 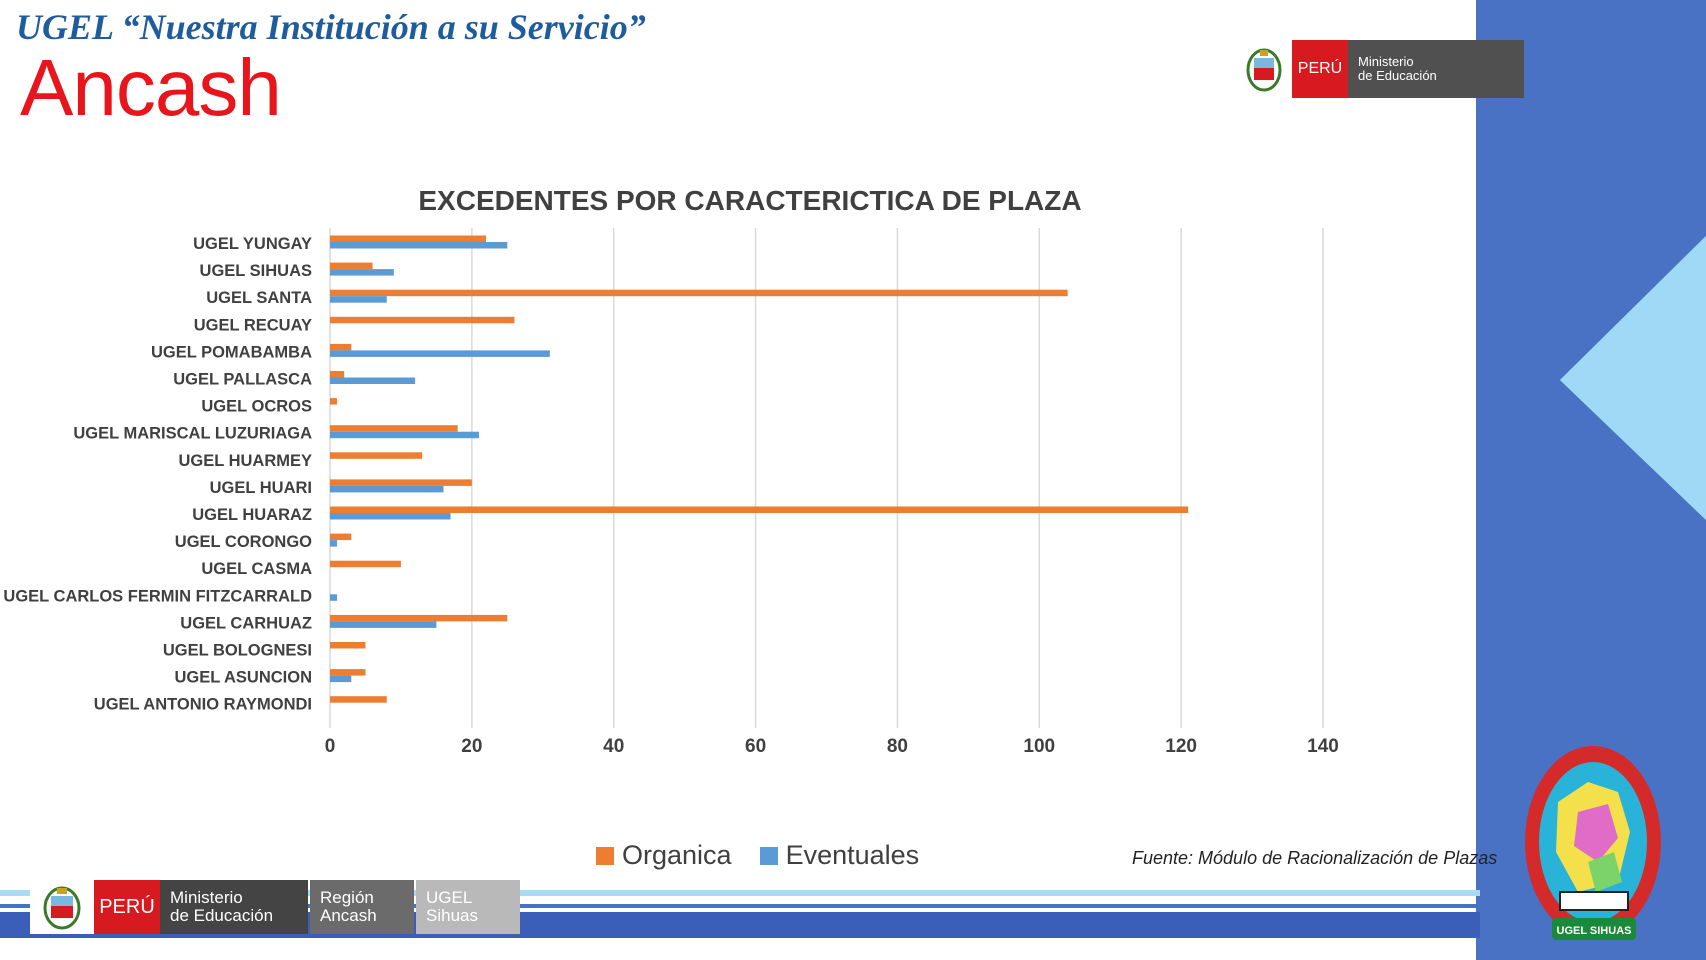 I want to click on x-tick-label: 0, so click(x=330, y=746).